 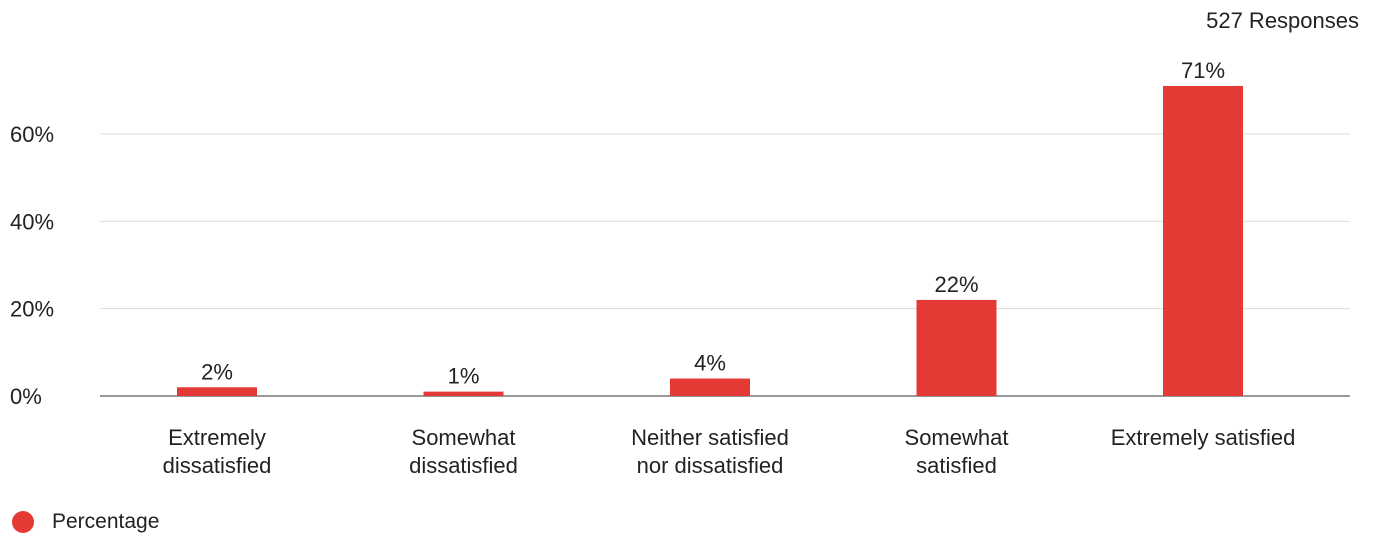 What do you see at coordinates (23, 522) in the screenshot?
I see `legend-dot-icon` at bounding box center [23, 522].